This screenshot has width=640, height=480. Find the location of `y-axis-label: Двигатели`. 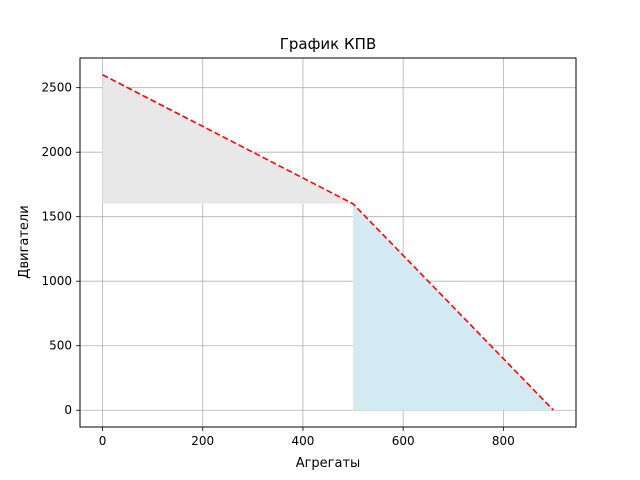

y-axis-label: Двигатели is located at coordinates (24, 241).